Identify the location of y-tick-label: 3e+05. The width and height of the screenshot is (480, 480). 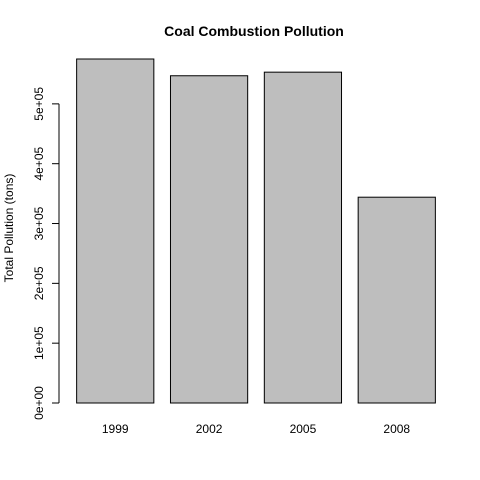
(39, 223).